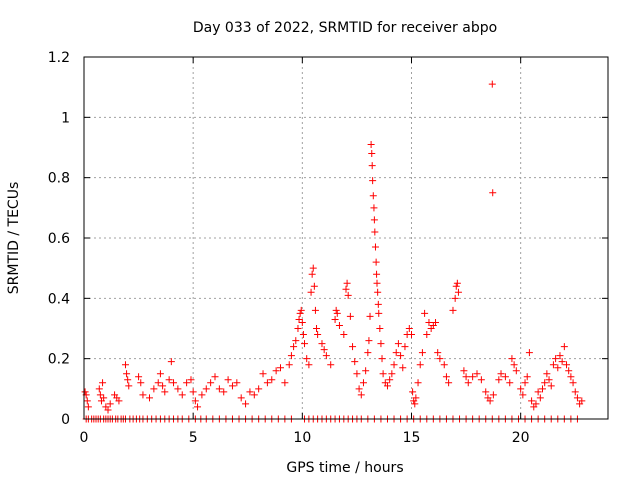  I want to click on y-tick-label: 0.8, so click(59, 179).